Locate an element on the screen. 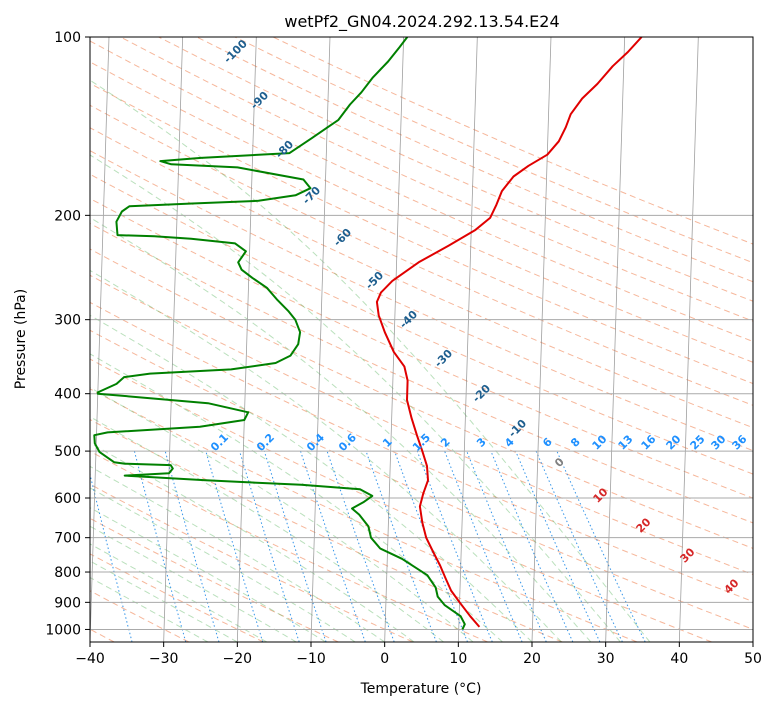 This screenshot has width=775, height=708. mixing-ratio-label: 0.2 is located at coordinates (265, 442).